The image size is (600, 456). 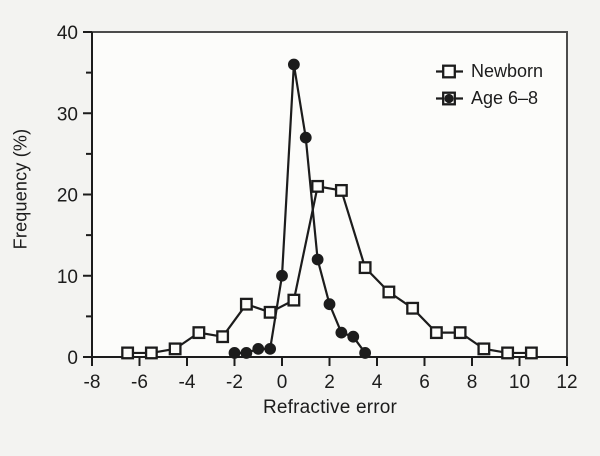 I want to click on y-tick-label: 0, so click(x=72, y=358).